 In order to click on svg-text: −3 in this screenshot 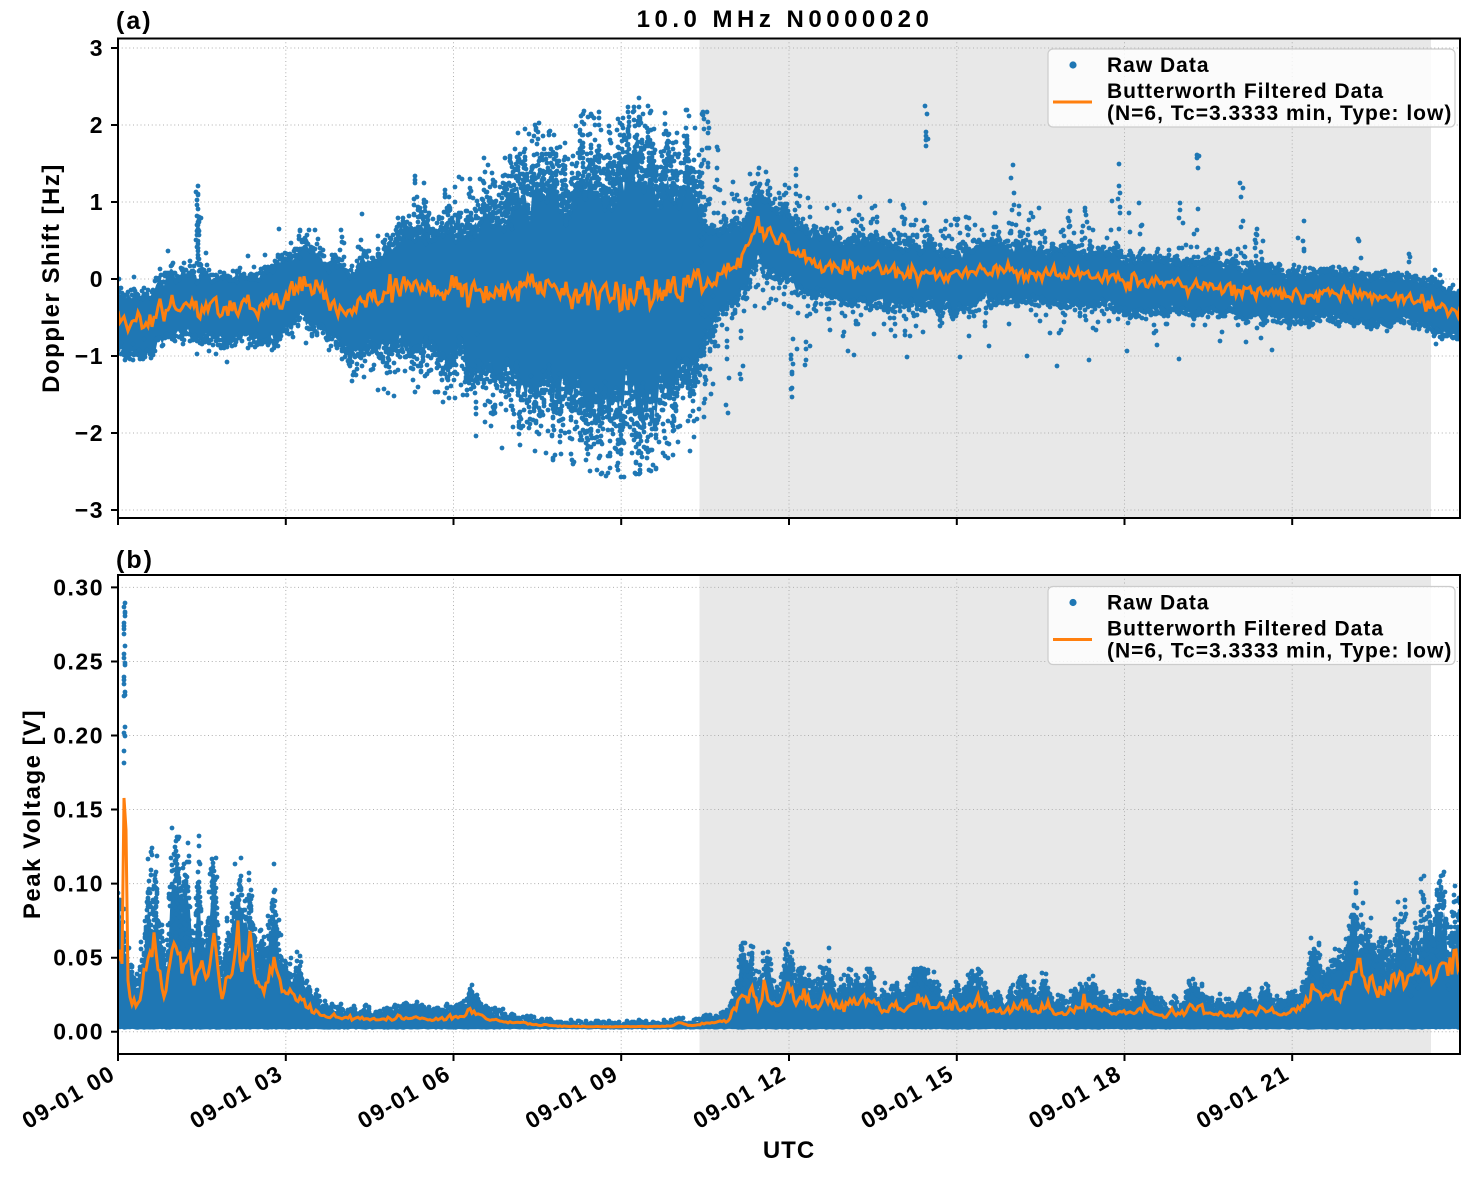, I will do `click(89, 510)`.